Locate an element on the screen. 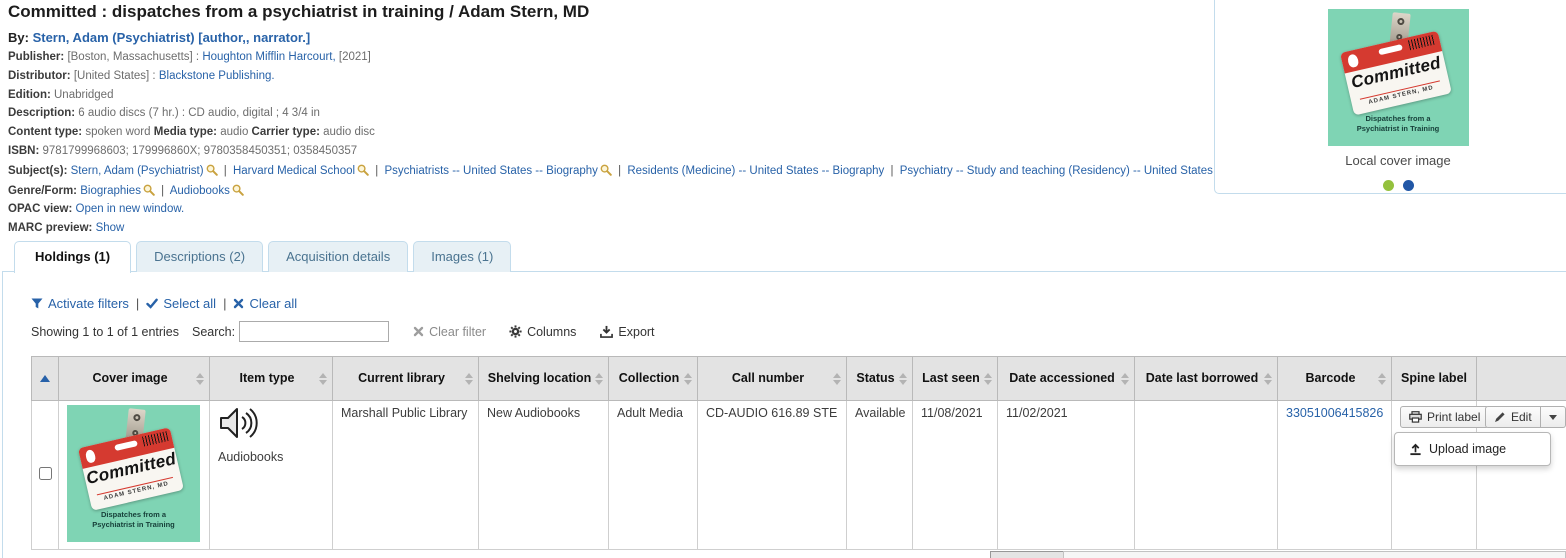 The height and width of the screenshot is (558, 1566). columns-button: Columns is located at coordinates (542, 332).